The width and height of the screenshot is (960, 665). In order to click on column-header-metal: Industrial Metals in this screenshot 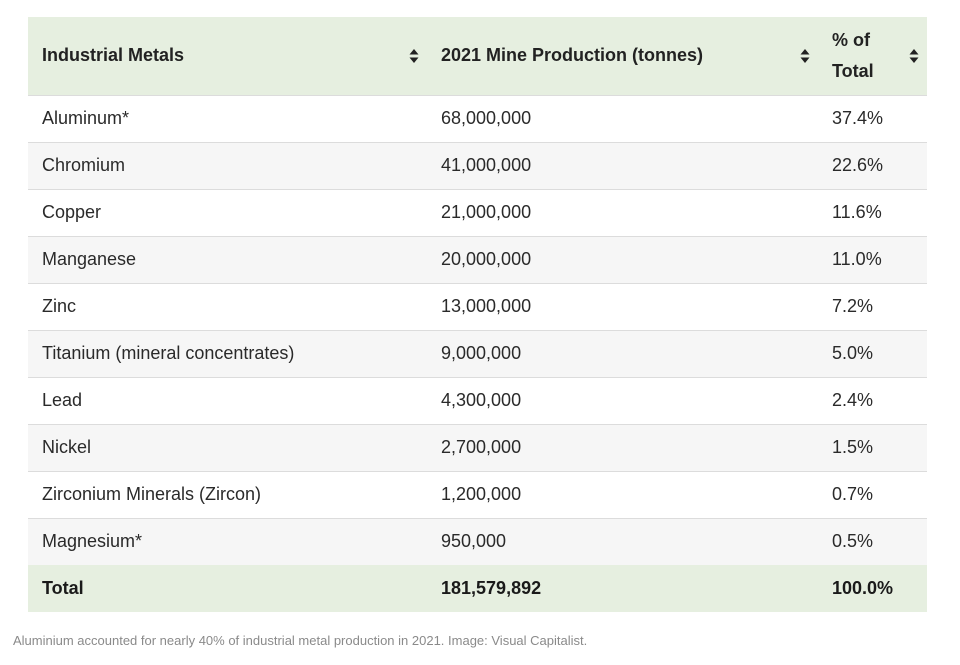, I will do `click(227, 56)`.